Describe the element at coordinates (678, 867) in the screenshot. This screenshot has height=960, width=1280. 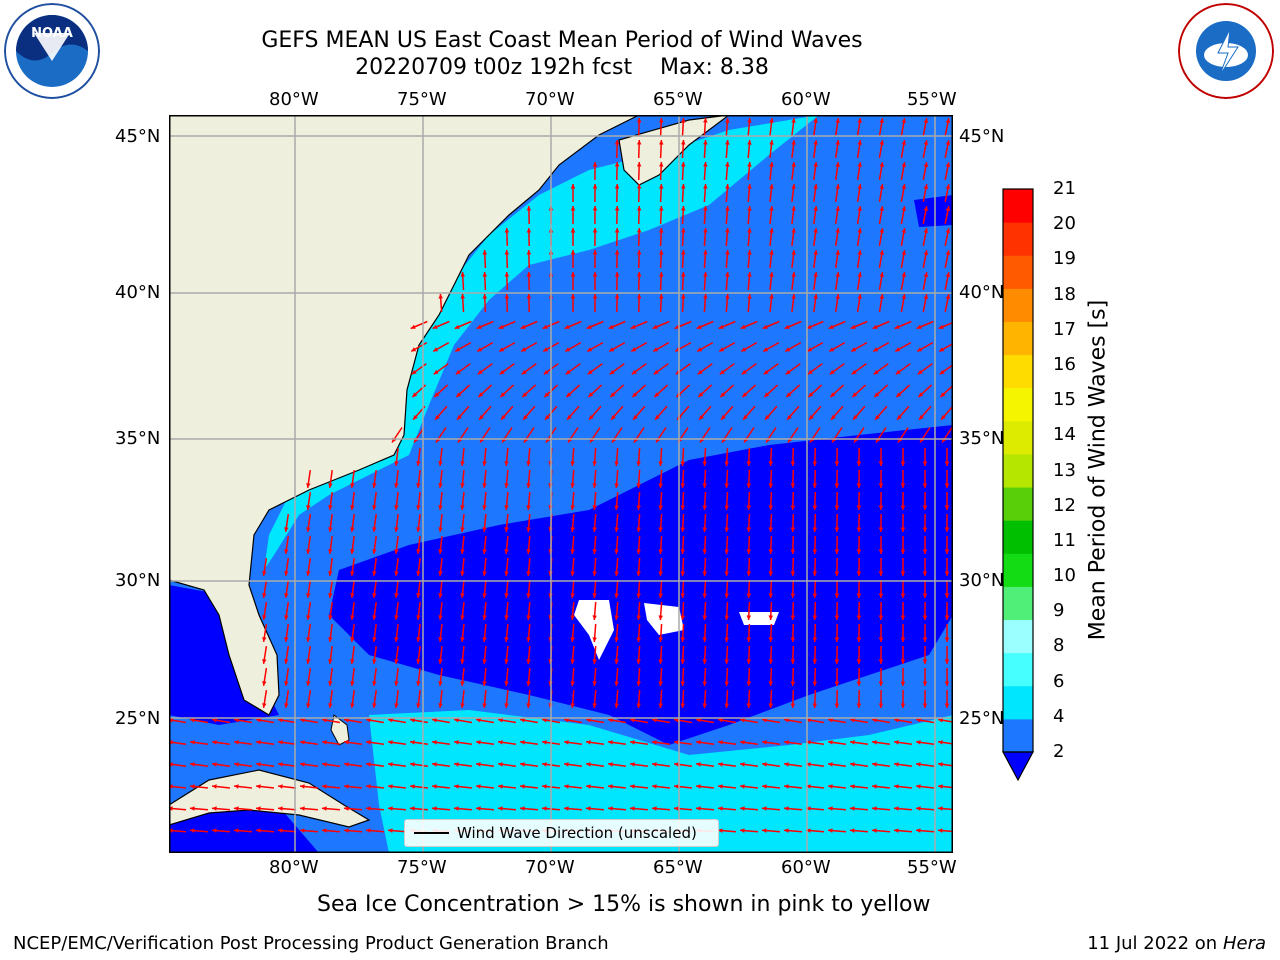
I see `lon-label-bottom: 65°W` at that location.